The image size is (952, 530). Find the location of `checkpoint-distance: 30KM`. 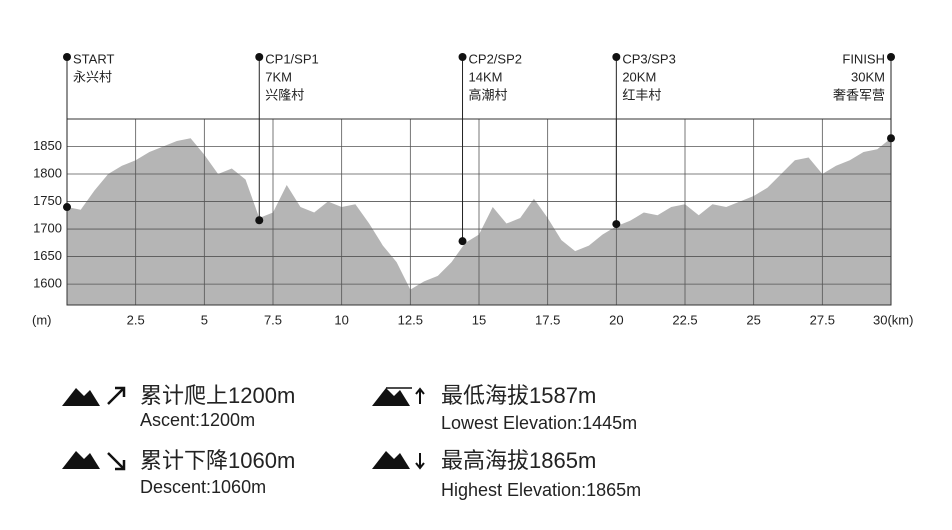

checkpoint-distance: 30KM is located at coordinates (868, 76).